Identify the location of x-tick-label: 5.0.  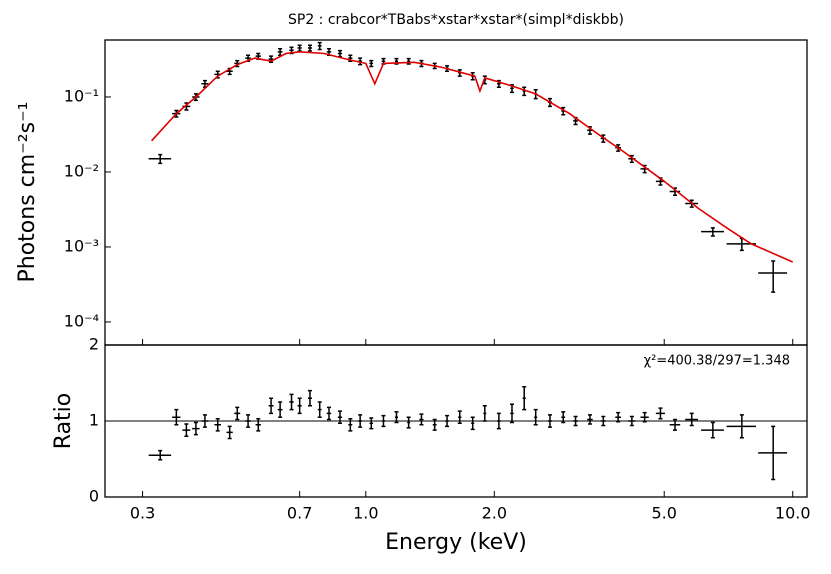
(663, 513).